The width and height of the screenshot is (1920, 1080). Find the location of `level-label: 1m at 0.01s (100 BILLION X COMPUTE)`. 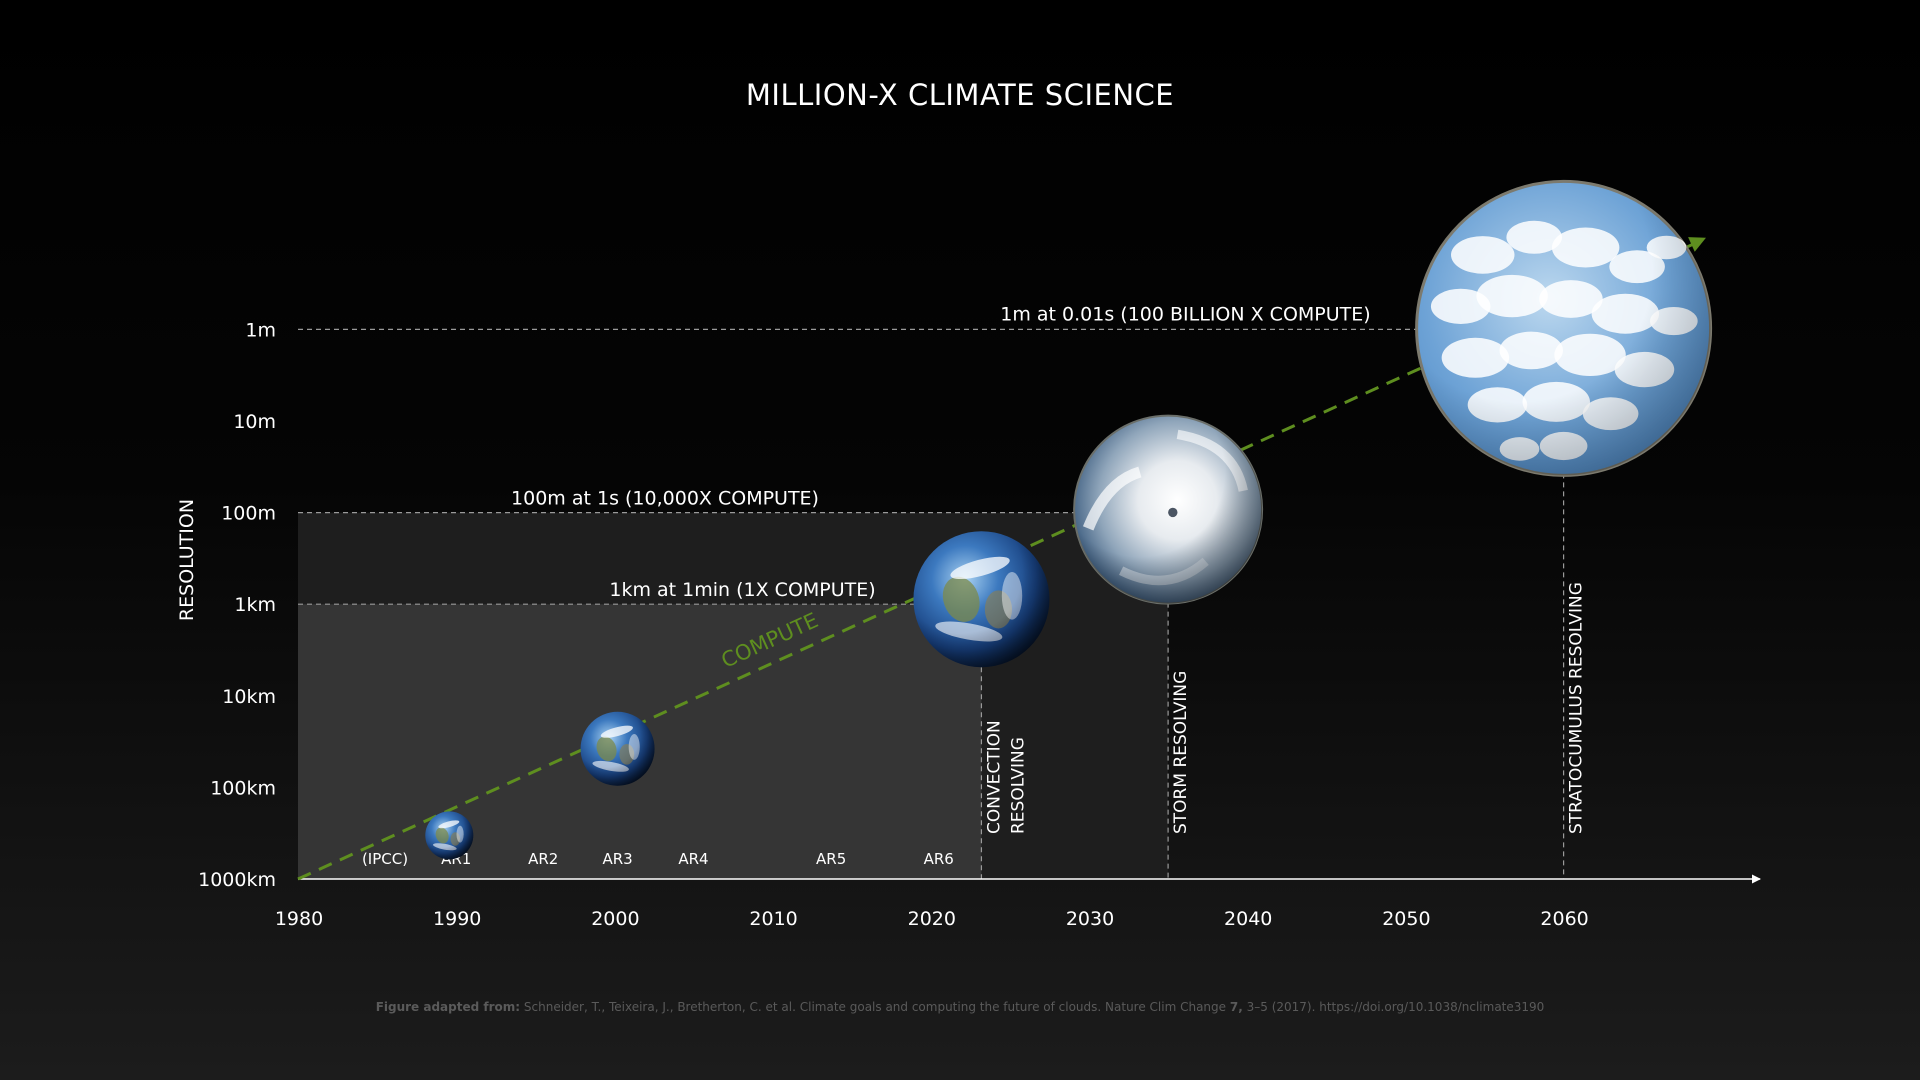

level-label: 1m at 0.01s (100 BILLION X COMPUTE) is located at coordinates (1185, 314).